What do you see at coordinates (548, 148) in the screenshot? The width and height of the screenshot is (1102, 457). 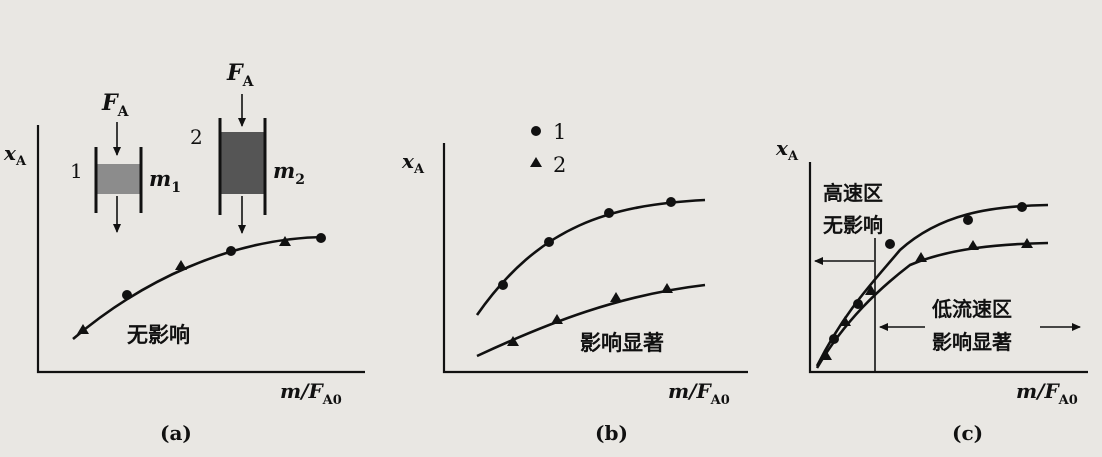 I see `panel-b-legend: 1 2` at bounding box center [548, 148].